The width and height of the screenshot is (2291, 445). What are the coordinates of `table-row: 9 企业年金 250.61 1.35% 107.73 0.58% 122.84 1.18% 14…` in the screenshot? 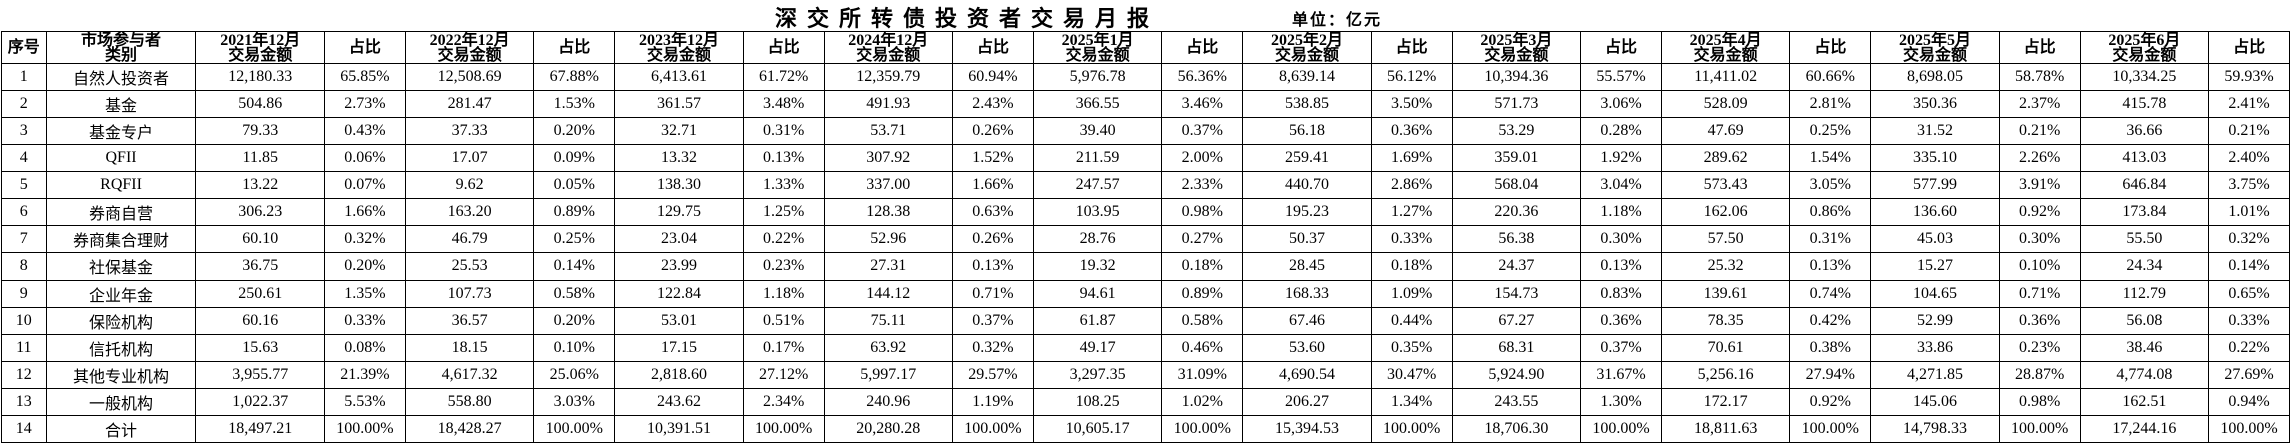 It's located at (1145, 293).